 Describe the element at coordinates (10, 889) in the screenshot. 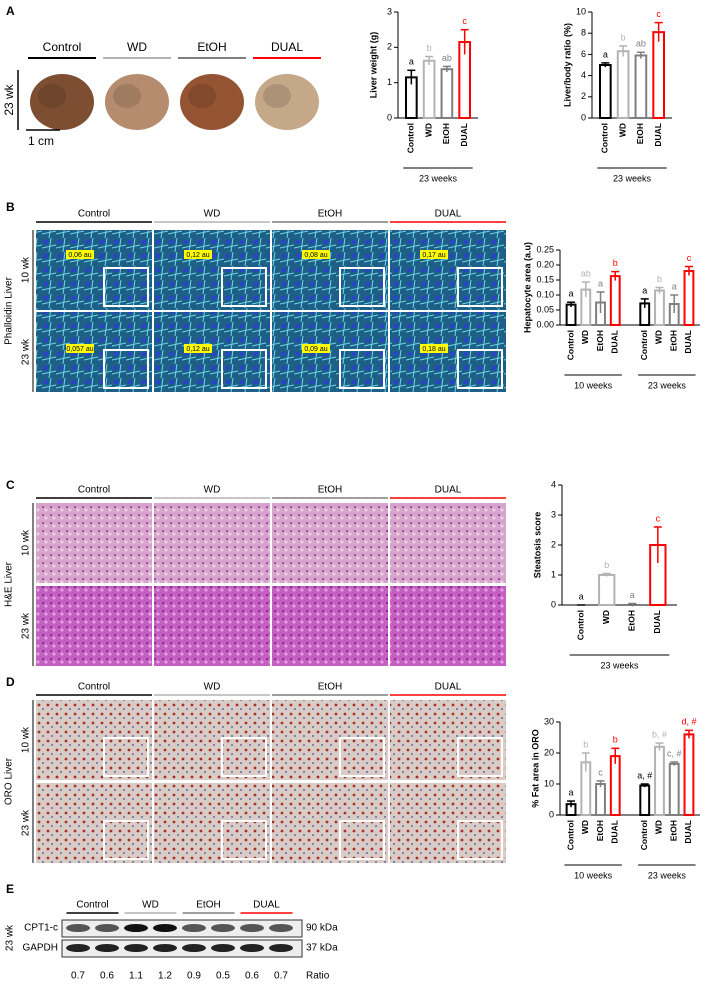

I see `panel-letter: E` at that location.